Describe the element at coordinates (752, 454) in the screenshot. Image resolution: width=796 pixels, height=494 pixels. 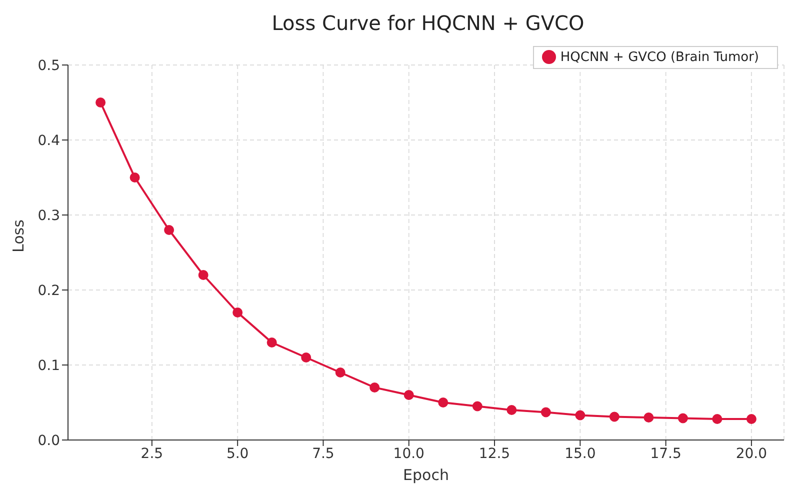
I see `x-tick-label: 20.0` at that location.